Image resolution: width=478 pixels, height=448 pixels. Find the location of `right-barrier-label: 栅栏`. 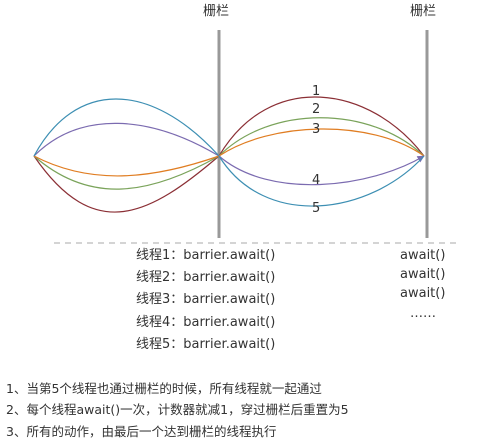

right-barrier-label: 栅栏 is located at coordinates (423, 11).